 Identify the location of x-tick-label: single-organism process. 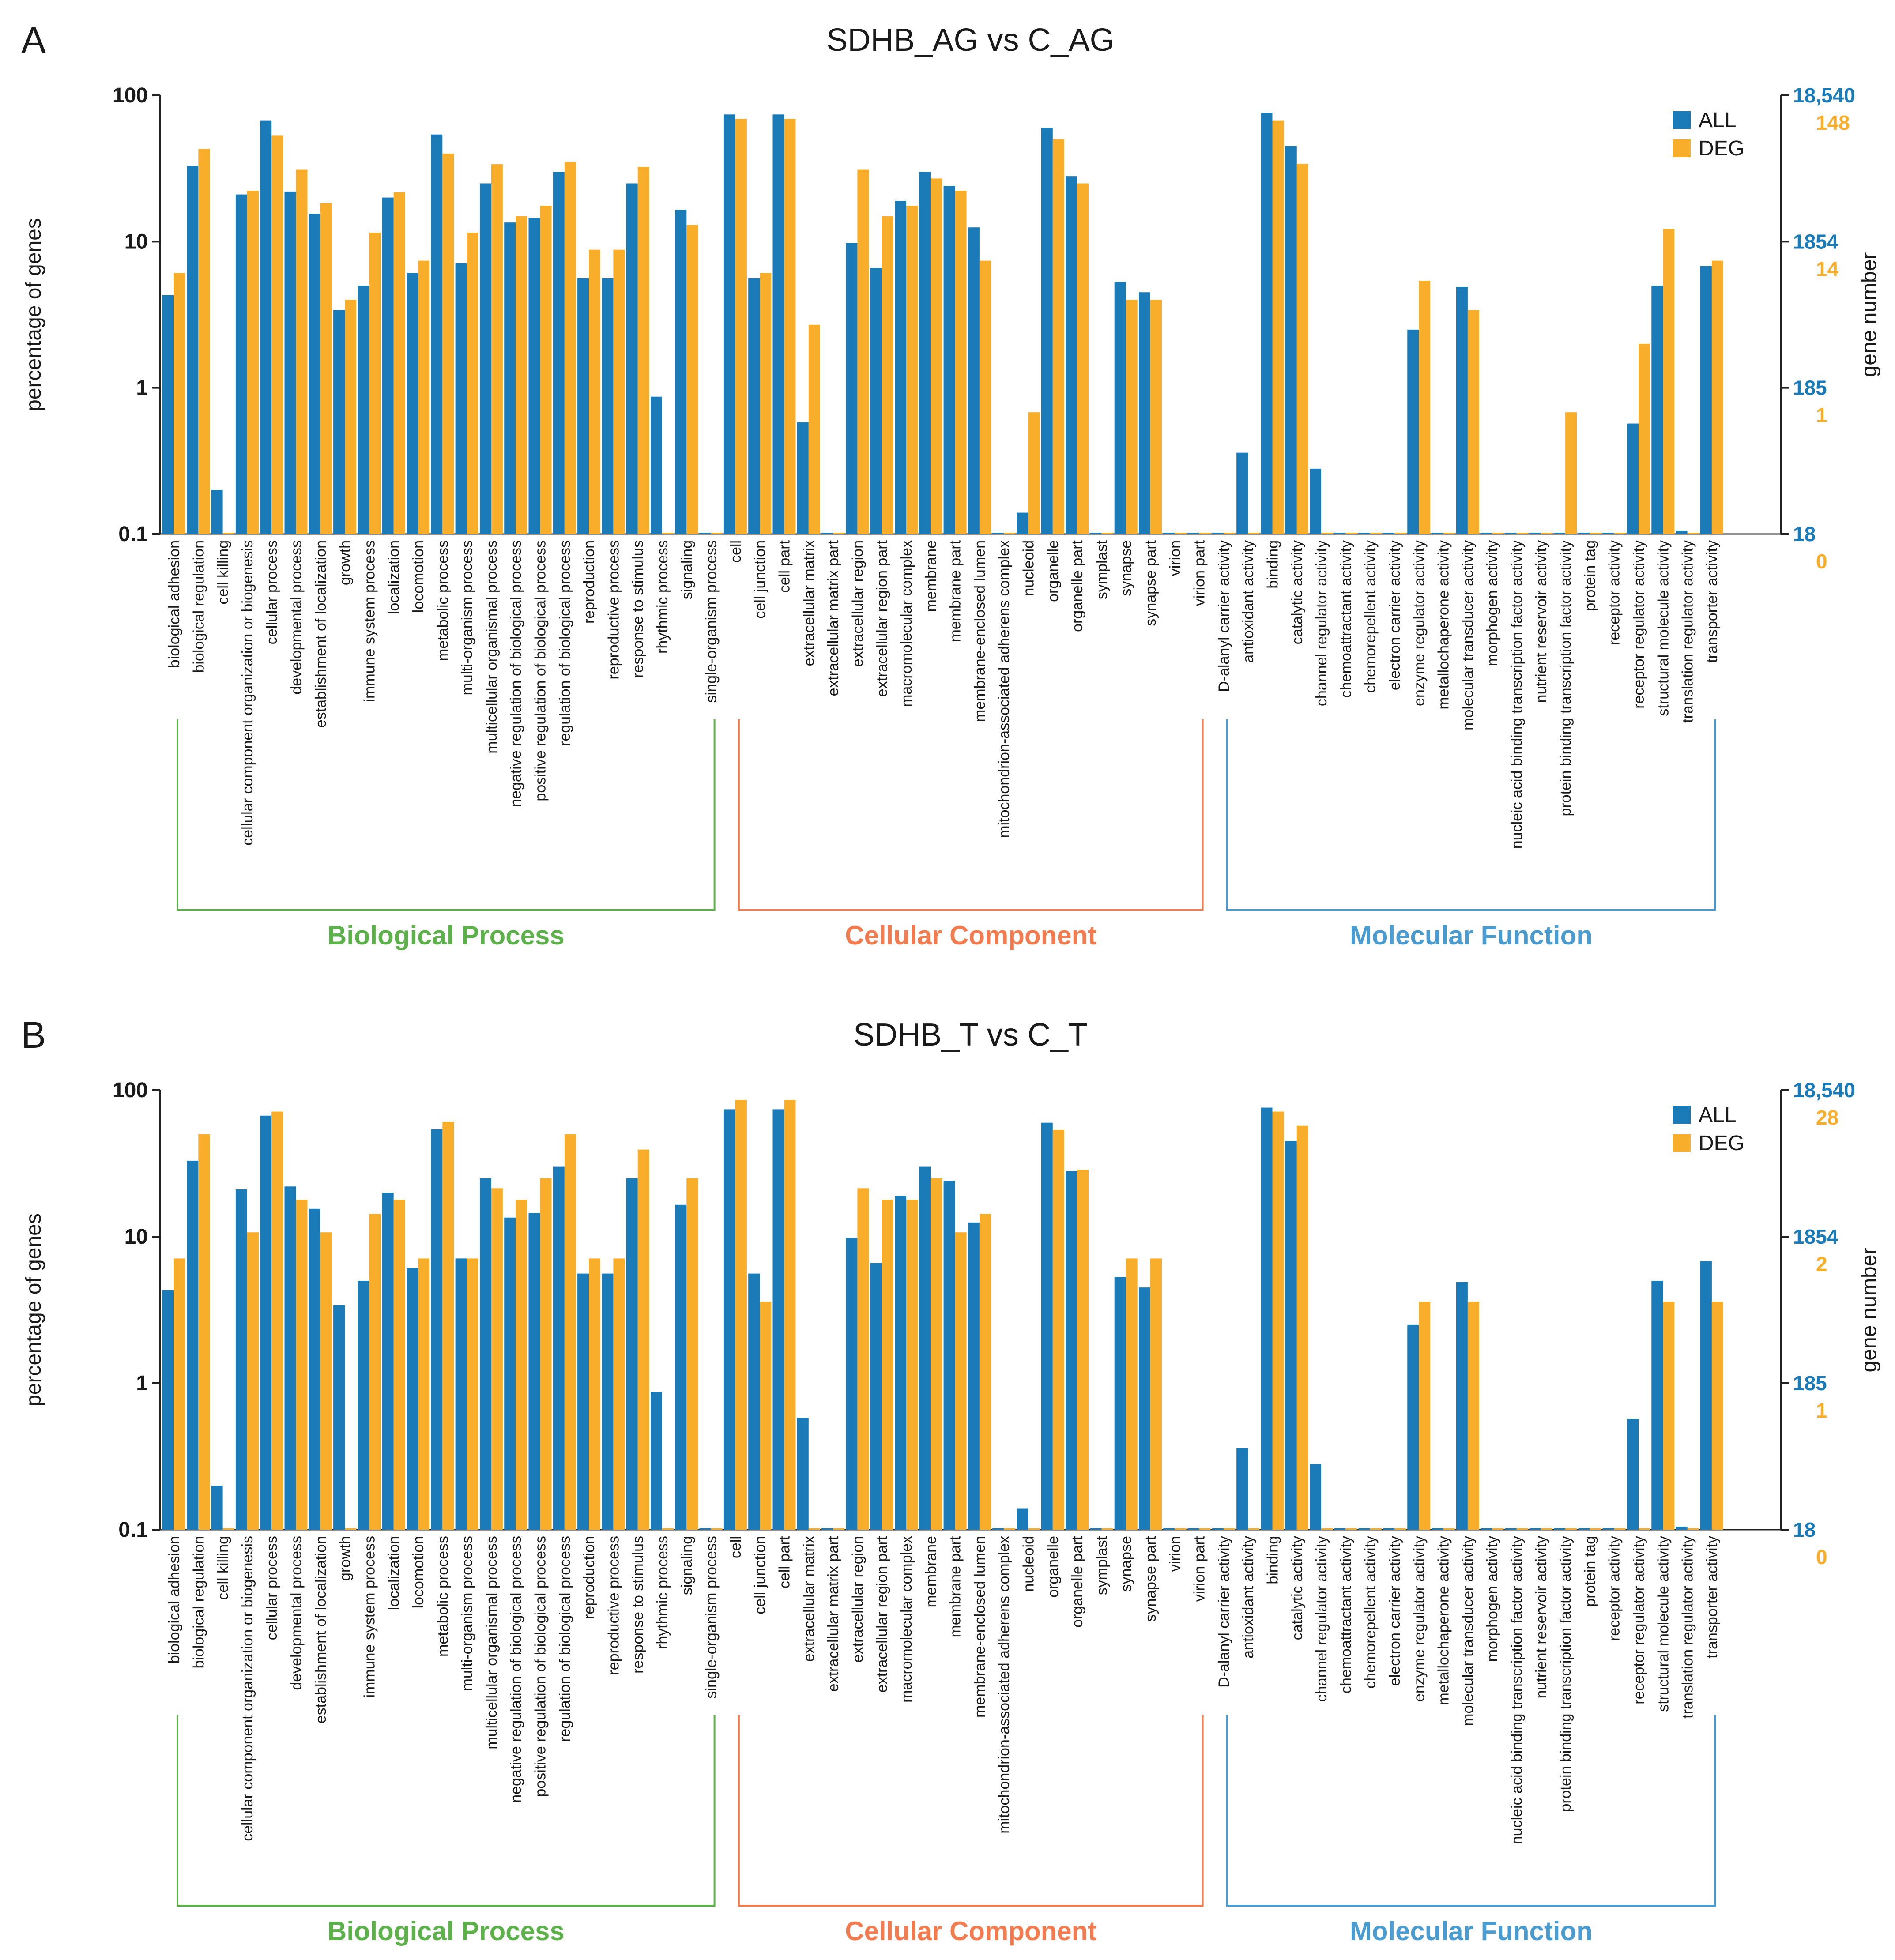
(711, 1617).